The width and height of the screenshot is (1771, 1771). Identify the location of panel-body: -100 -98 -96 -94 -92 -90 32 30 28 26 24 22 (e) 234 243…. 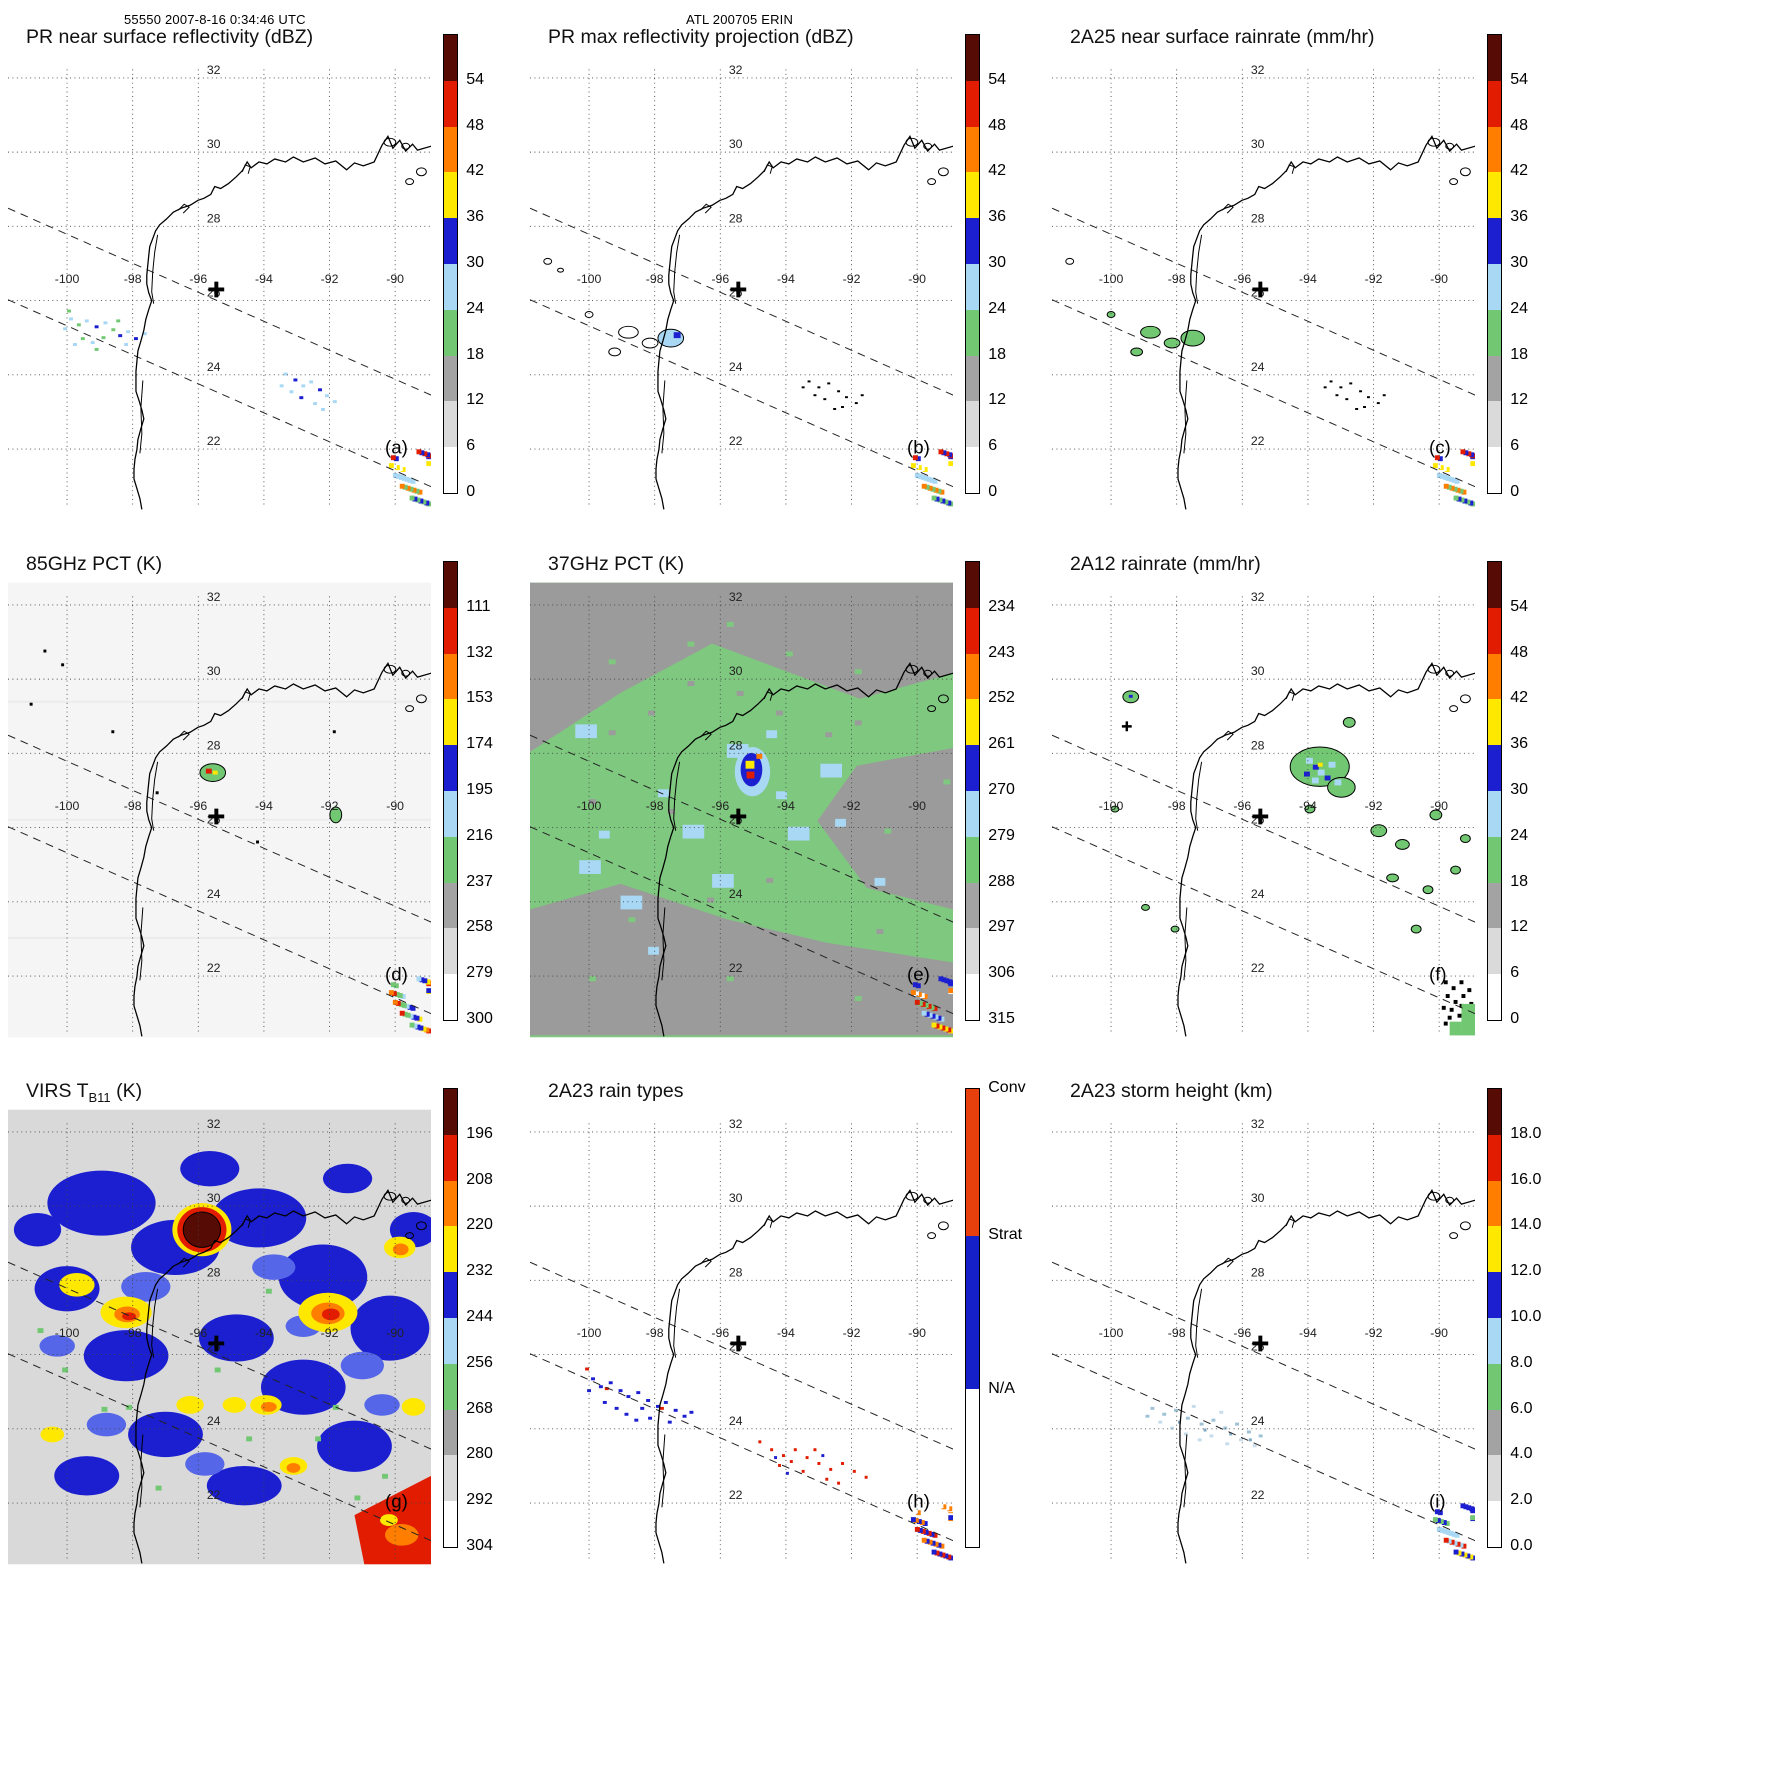
(783, 801).